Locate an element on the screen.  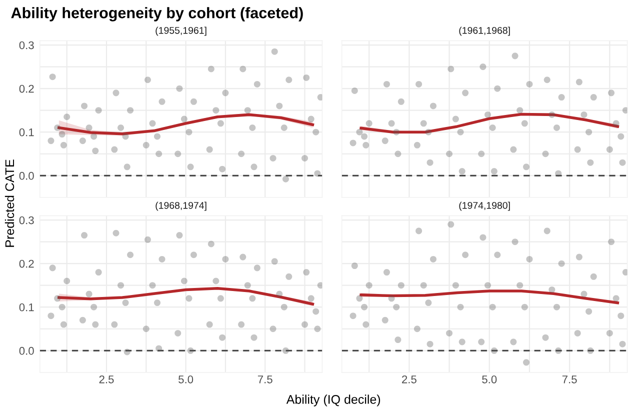
chart-subtitle: (1961,1968] is located at coordinates (484, 31).